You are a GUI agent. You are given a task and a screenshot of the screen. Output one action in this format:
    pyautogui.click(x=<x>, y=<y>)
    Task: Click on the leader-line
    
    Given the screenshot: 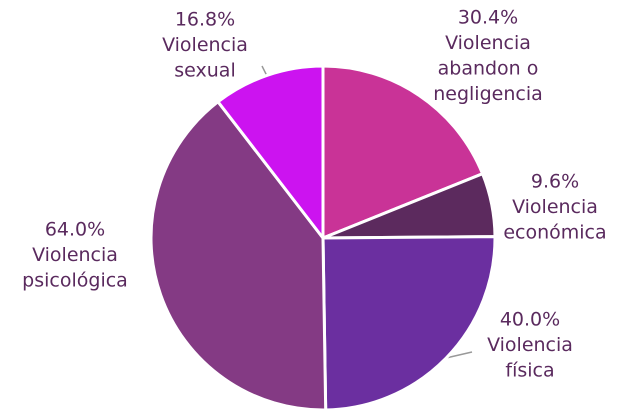 What is the action you would take?
    pyautogui.click(x=459, y=355)
    